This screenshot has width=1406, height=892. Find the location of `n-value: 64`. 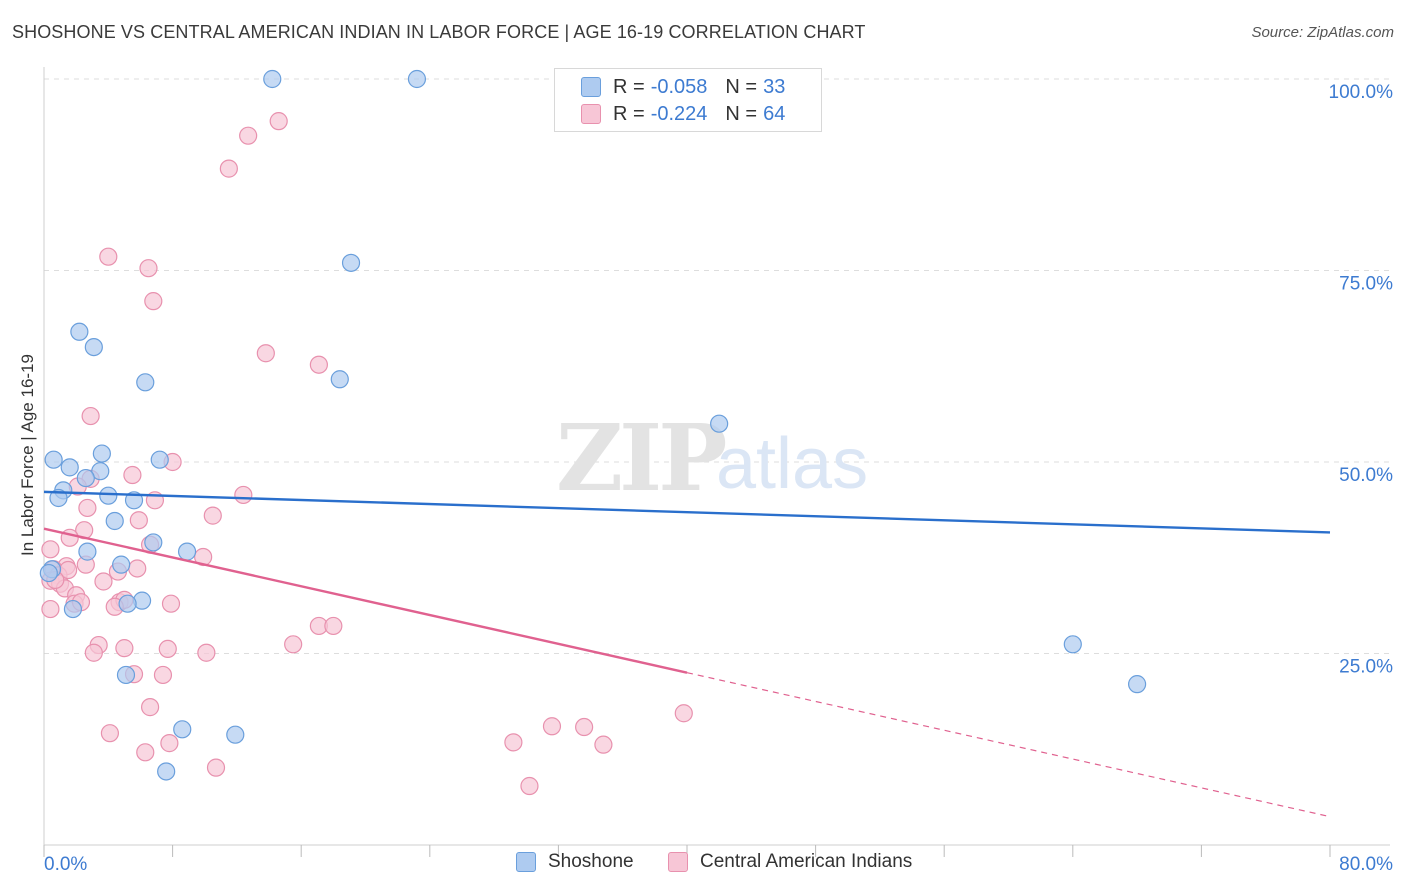

n-value: 64 is located at coordinates (774, 113).